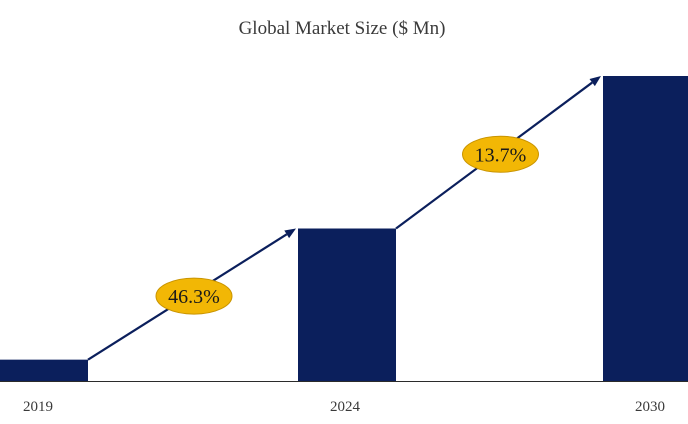  I want to click on bar-2030, so click(645, 228).